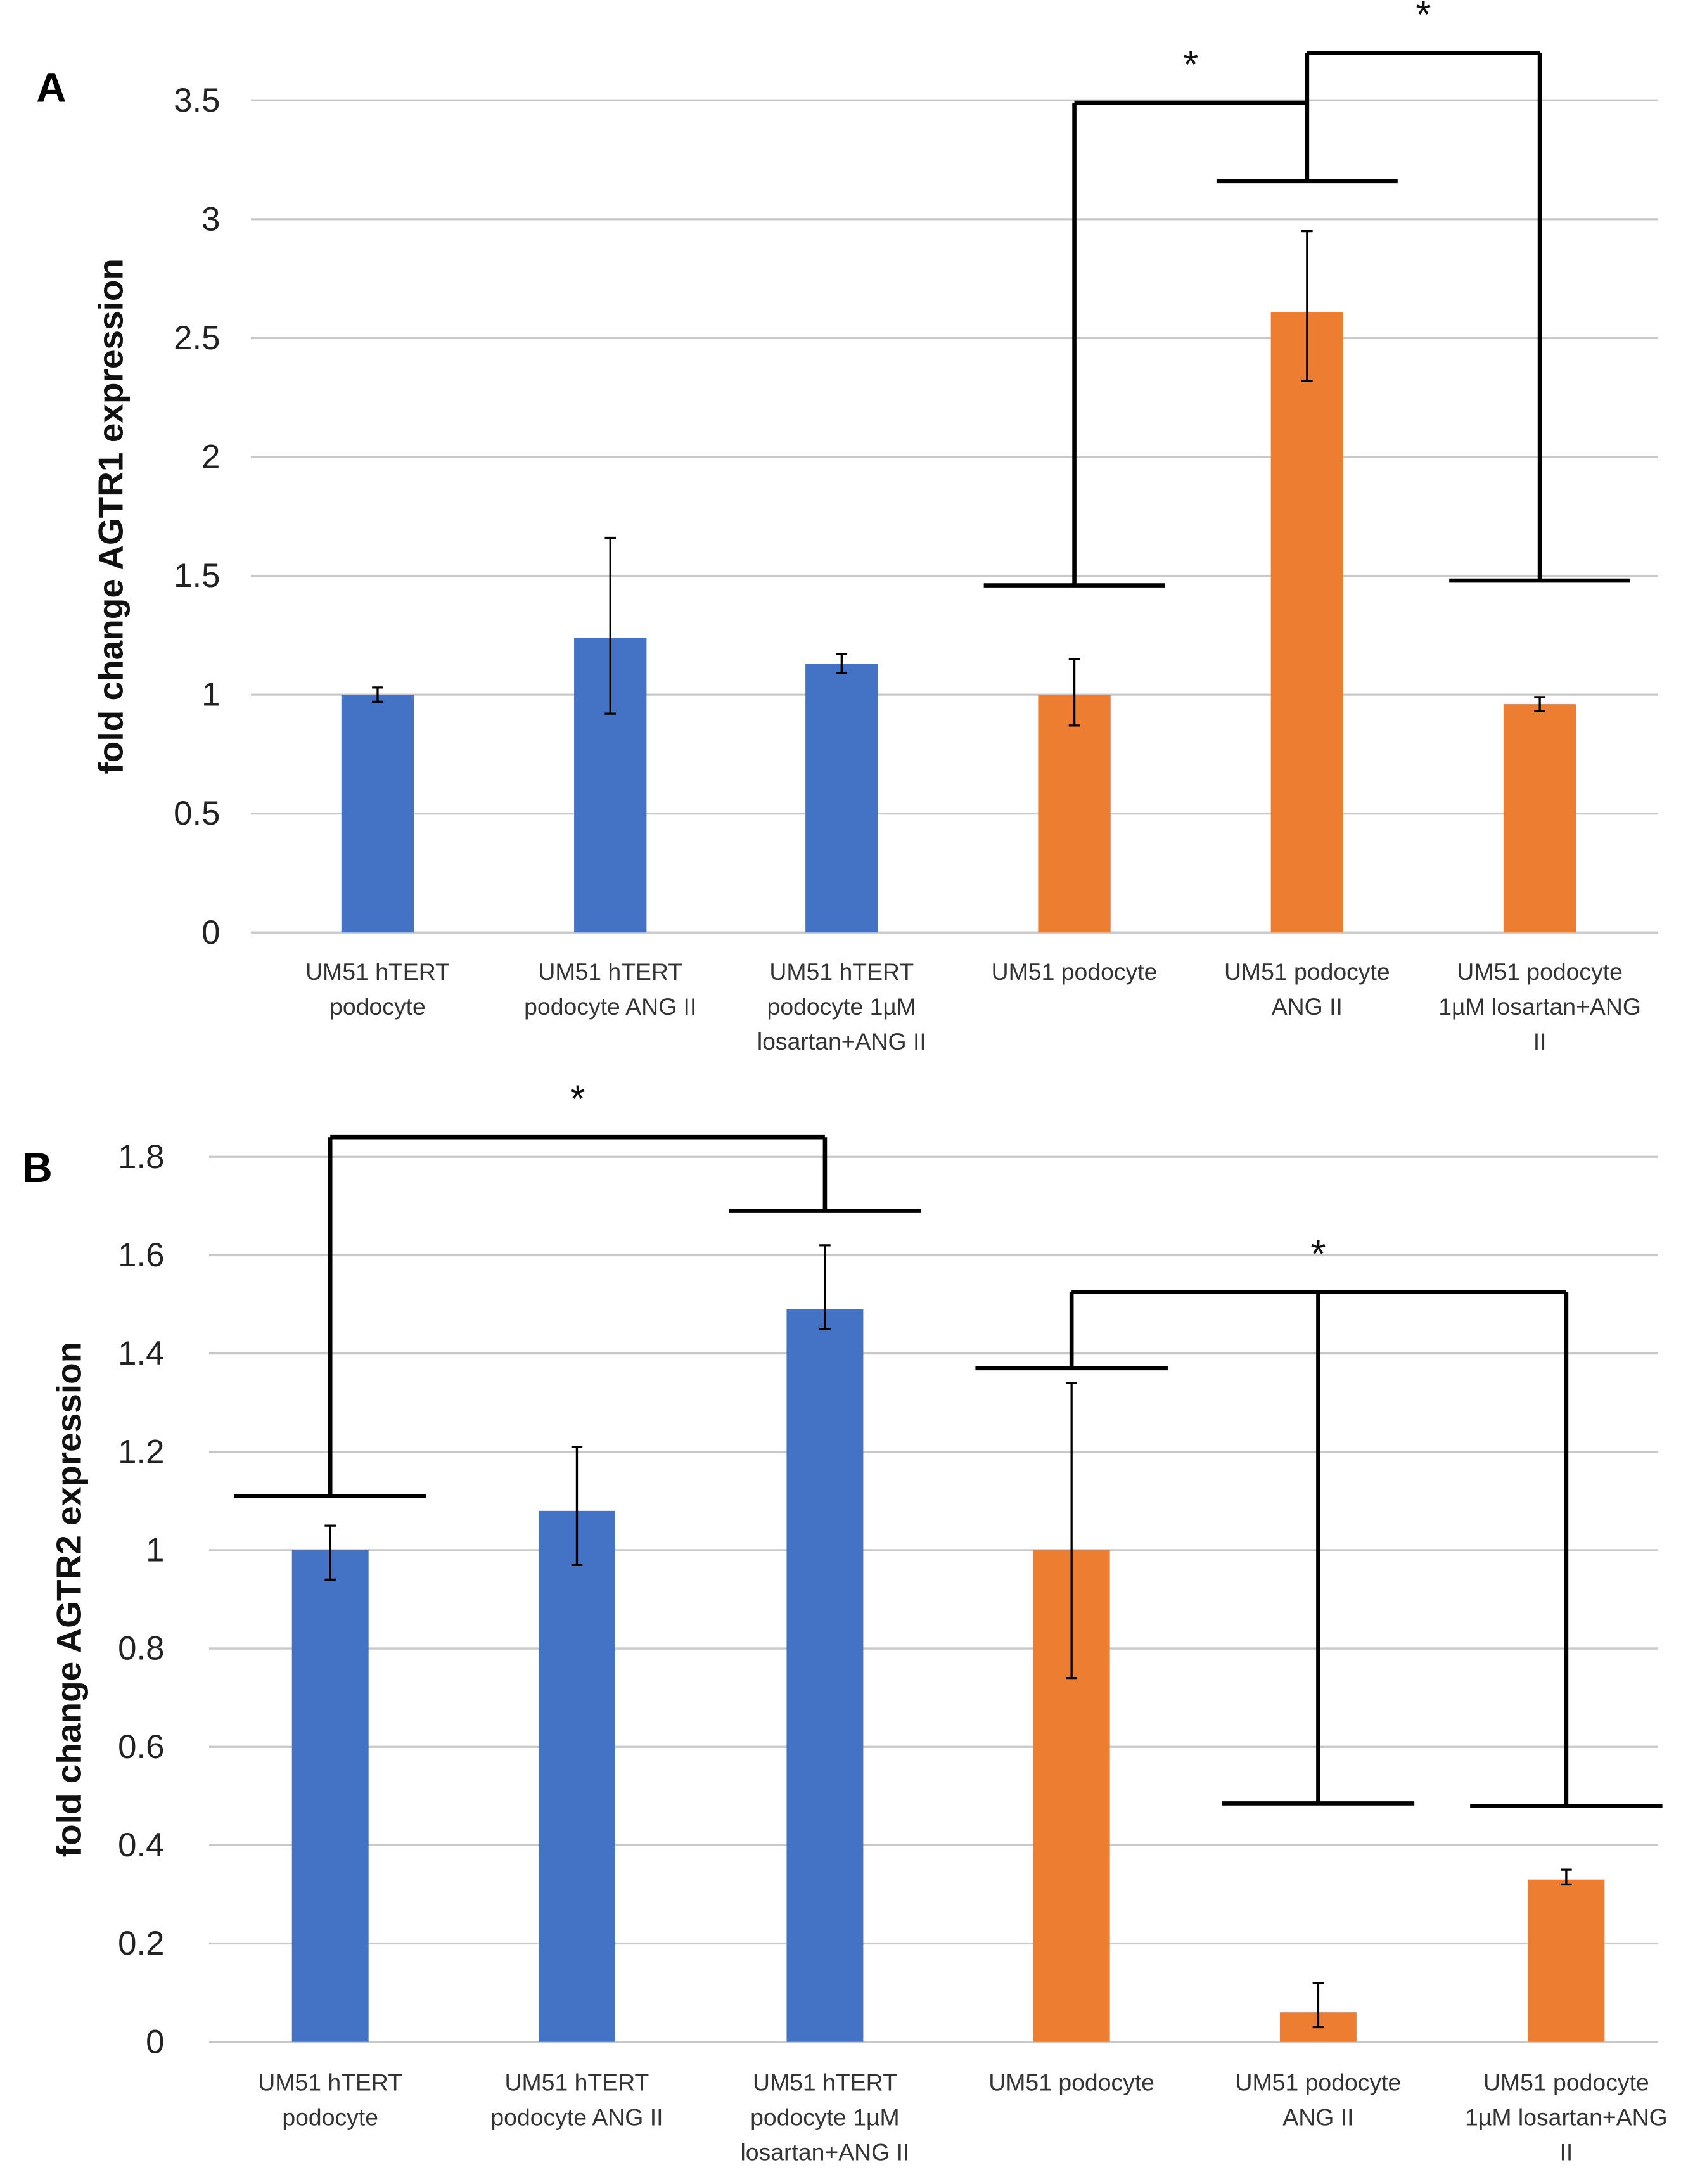  I want to click on y-tick-label: 3.5, so click(197, 100).